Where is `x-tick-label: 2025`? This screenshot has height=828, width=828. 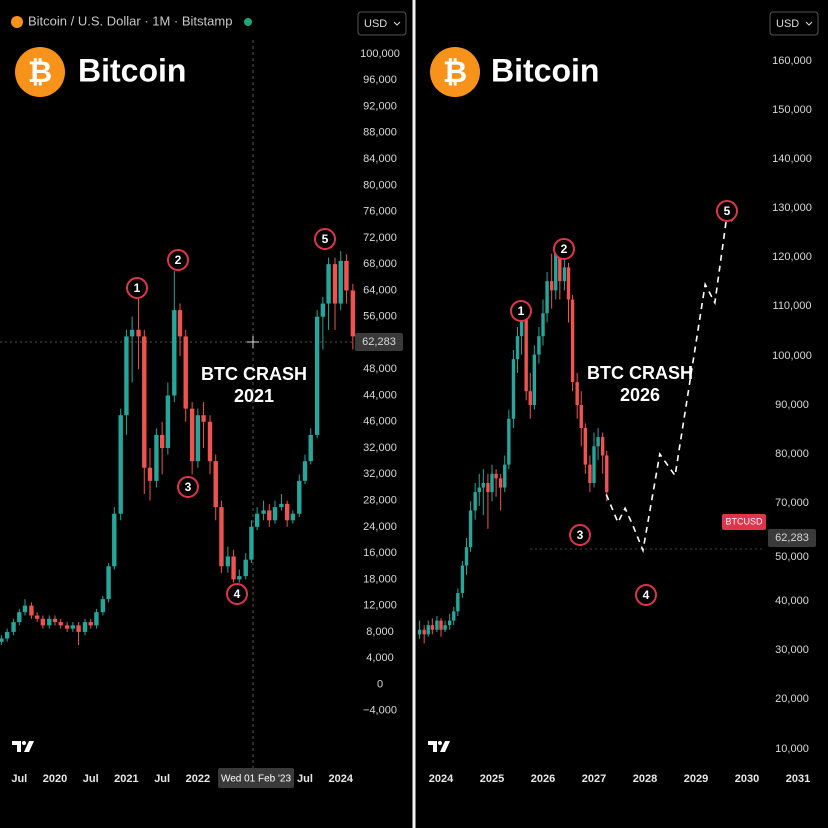
x-tick-label: 2025 is located at coordinates (492, 779).